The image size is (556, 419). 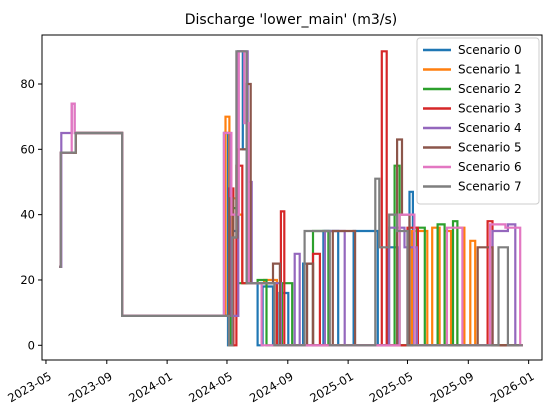 I want to click on y-axis: 0 20 40 60 80, so click(x=31, y=214).